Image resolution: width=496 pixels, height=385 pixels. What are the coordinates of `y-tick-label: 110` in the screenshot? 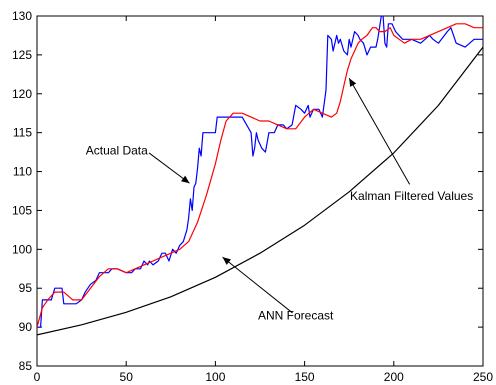 It's located at (22, 172).